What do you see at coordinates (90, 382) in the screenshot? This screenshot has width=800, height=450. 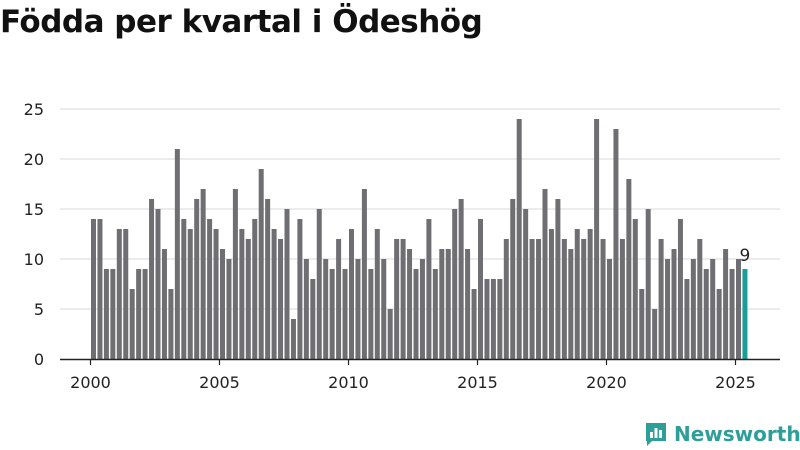 I see `x-tick-label: 2000` at bounding box center [90, 382].